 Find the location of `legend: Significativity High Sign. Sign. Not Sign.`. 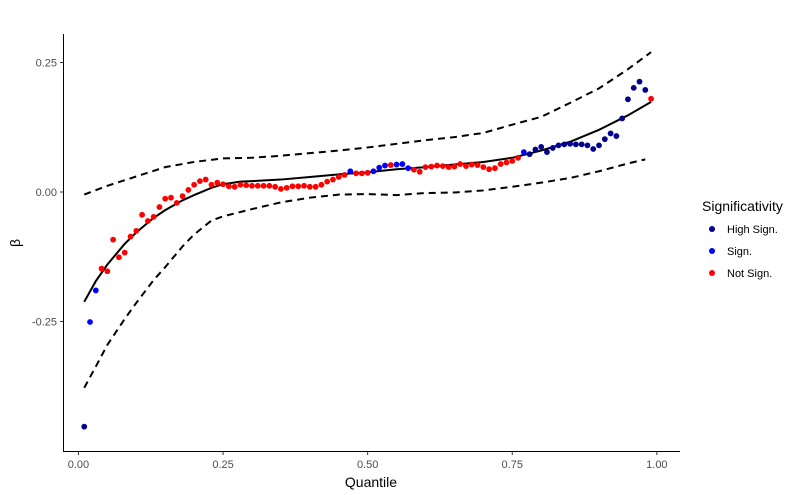

legend: Significativity High Sign. Sign. Not Sign. is located at coordinates (742, 239).